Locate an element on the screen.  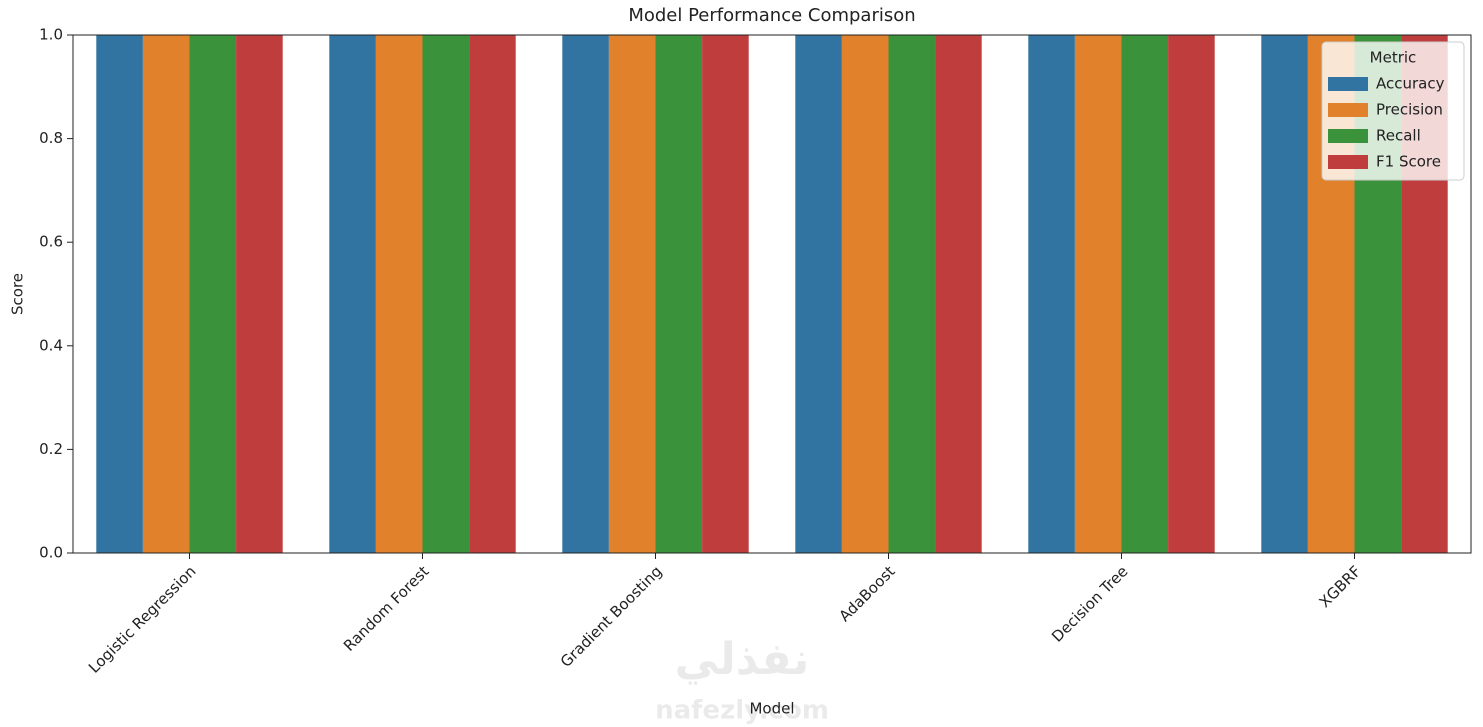
y-axis-label: Score is located at coordinates (18, 294).